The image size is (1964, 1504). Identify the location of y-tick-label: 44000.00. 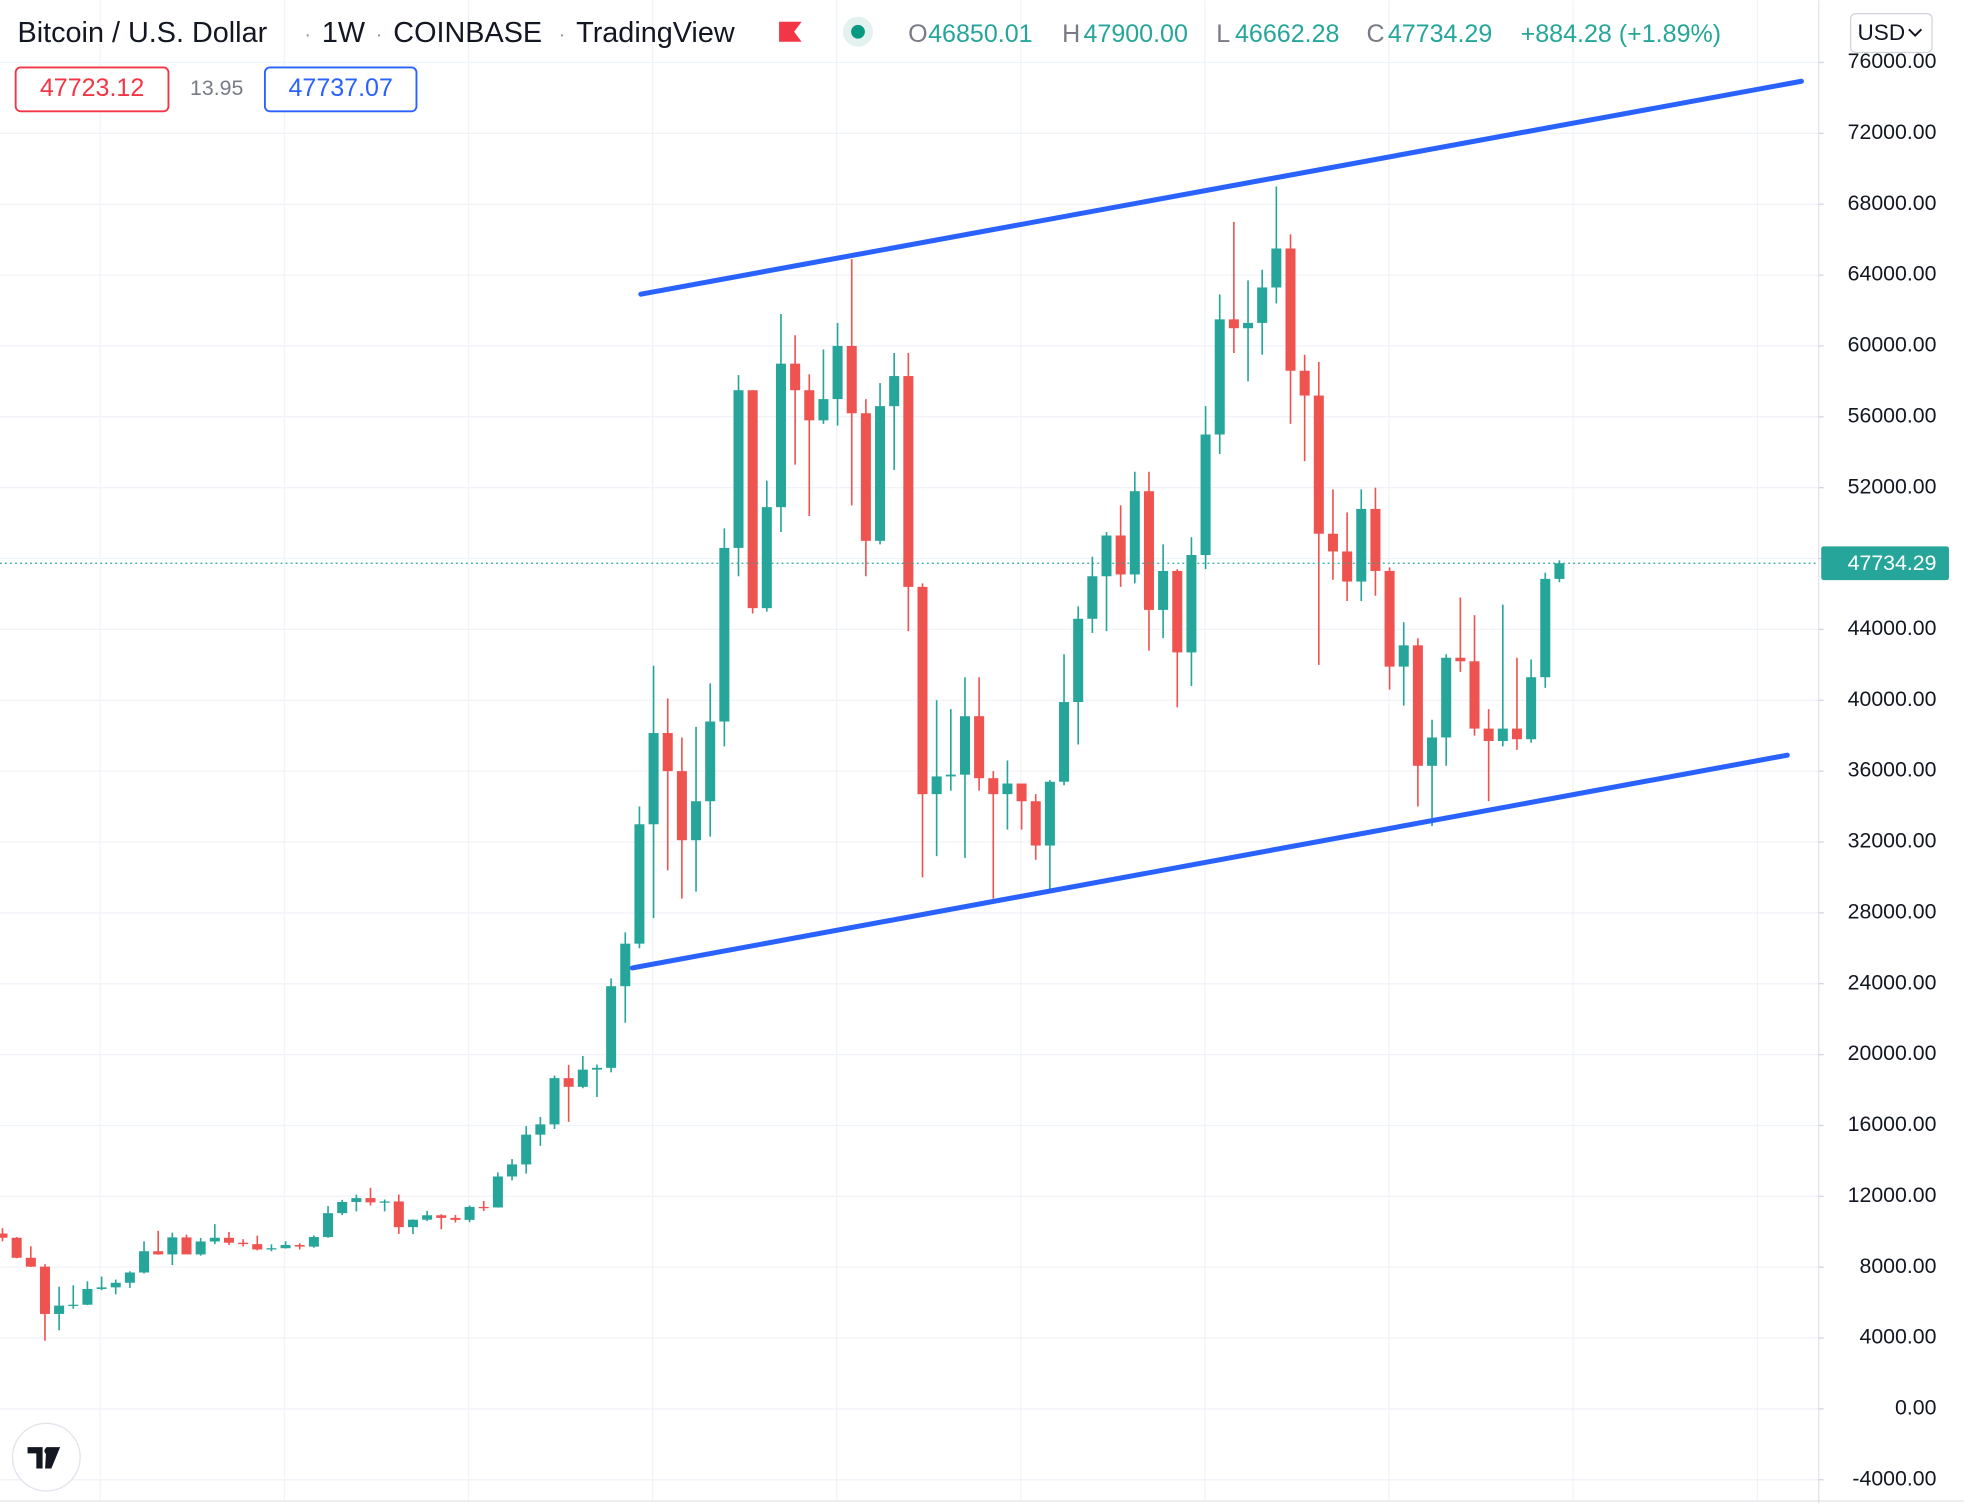
(1892, 628).